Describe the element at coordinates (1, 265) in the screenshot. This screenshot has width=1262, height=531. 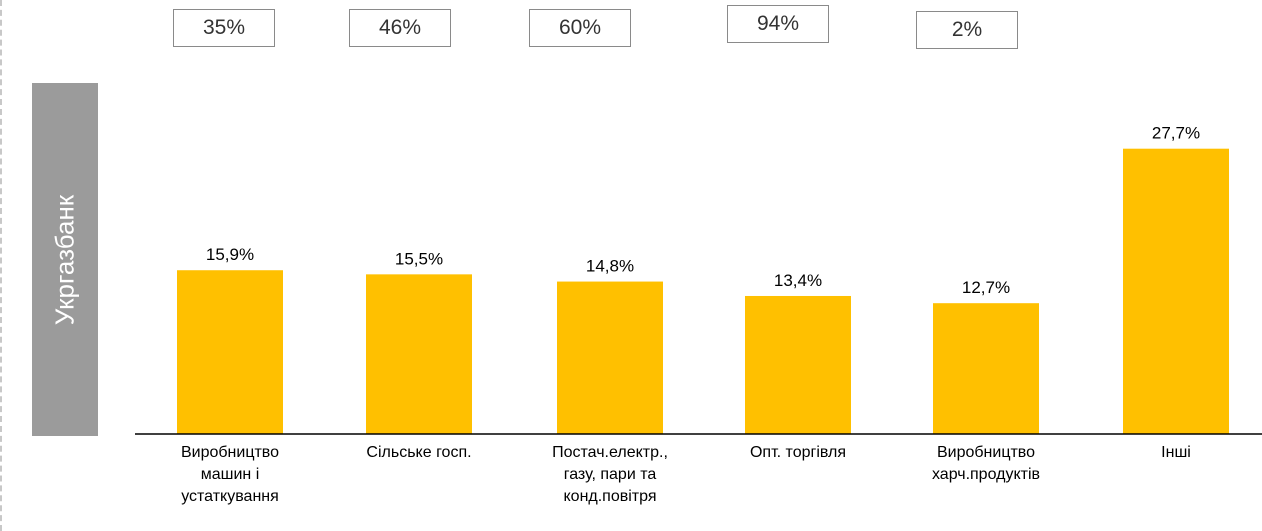
I see `dashed-frame-edge` at that location.